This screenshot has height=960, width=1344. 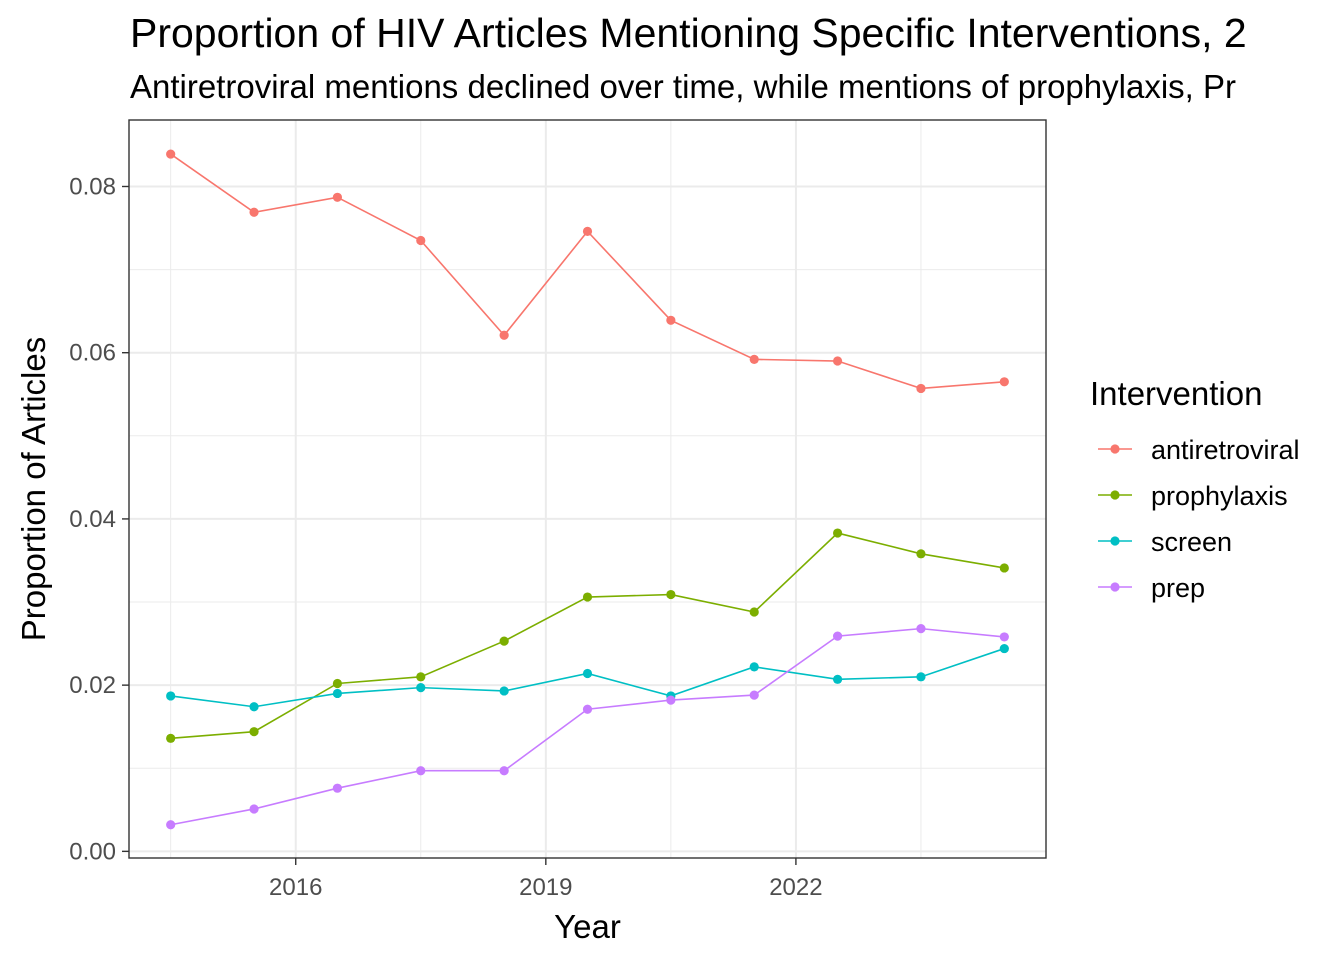 I want to click on y-tick-label: 0.04, so click(x=92, y=519).